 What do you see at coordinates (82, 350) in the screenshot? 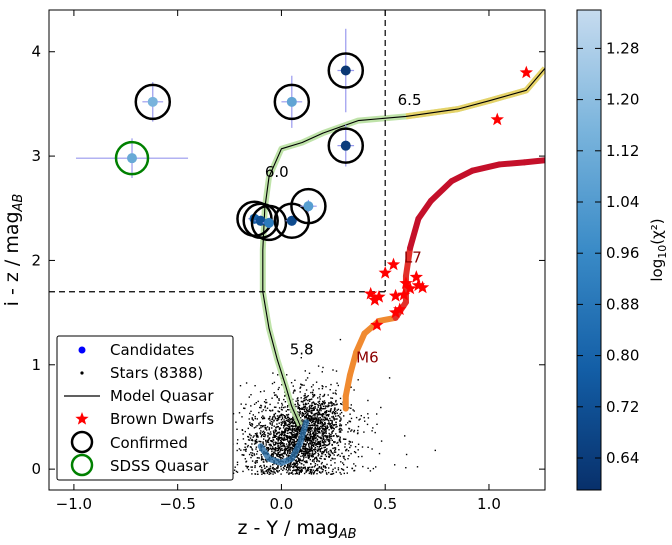
I see `legend-candidates-marker` at bounding box center [82, 350].